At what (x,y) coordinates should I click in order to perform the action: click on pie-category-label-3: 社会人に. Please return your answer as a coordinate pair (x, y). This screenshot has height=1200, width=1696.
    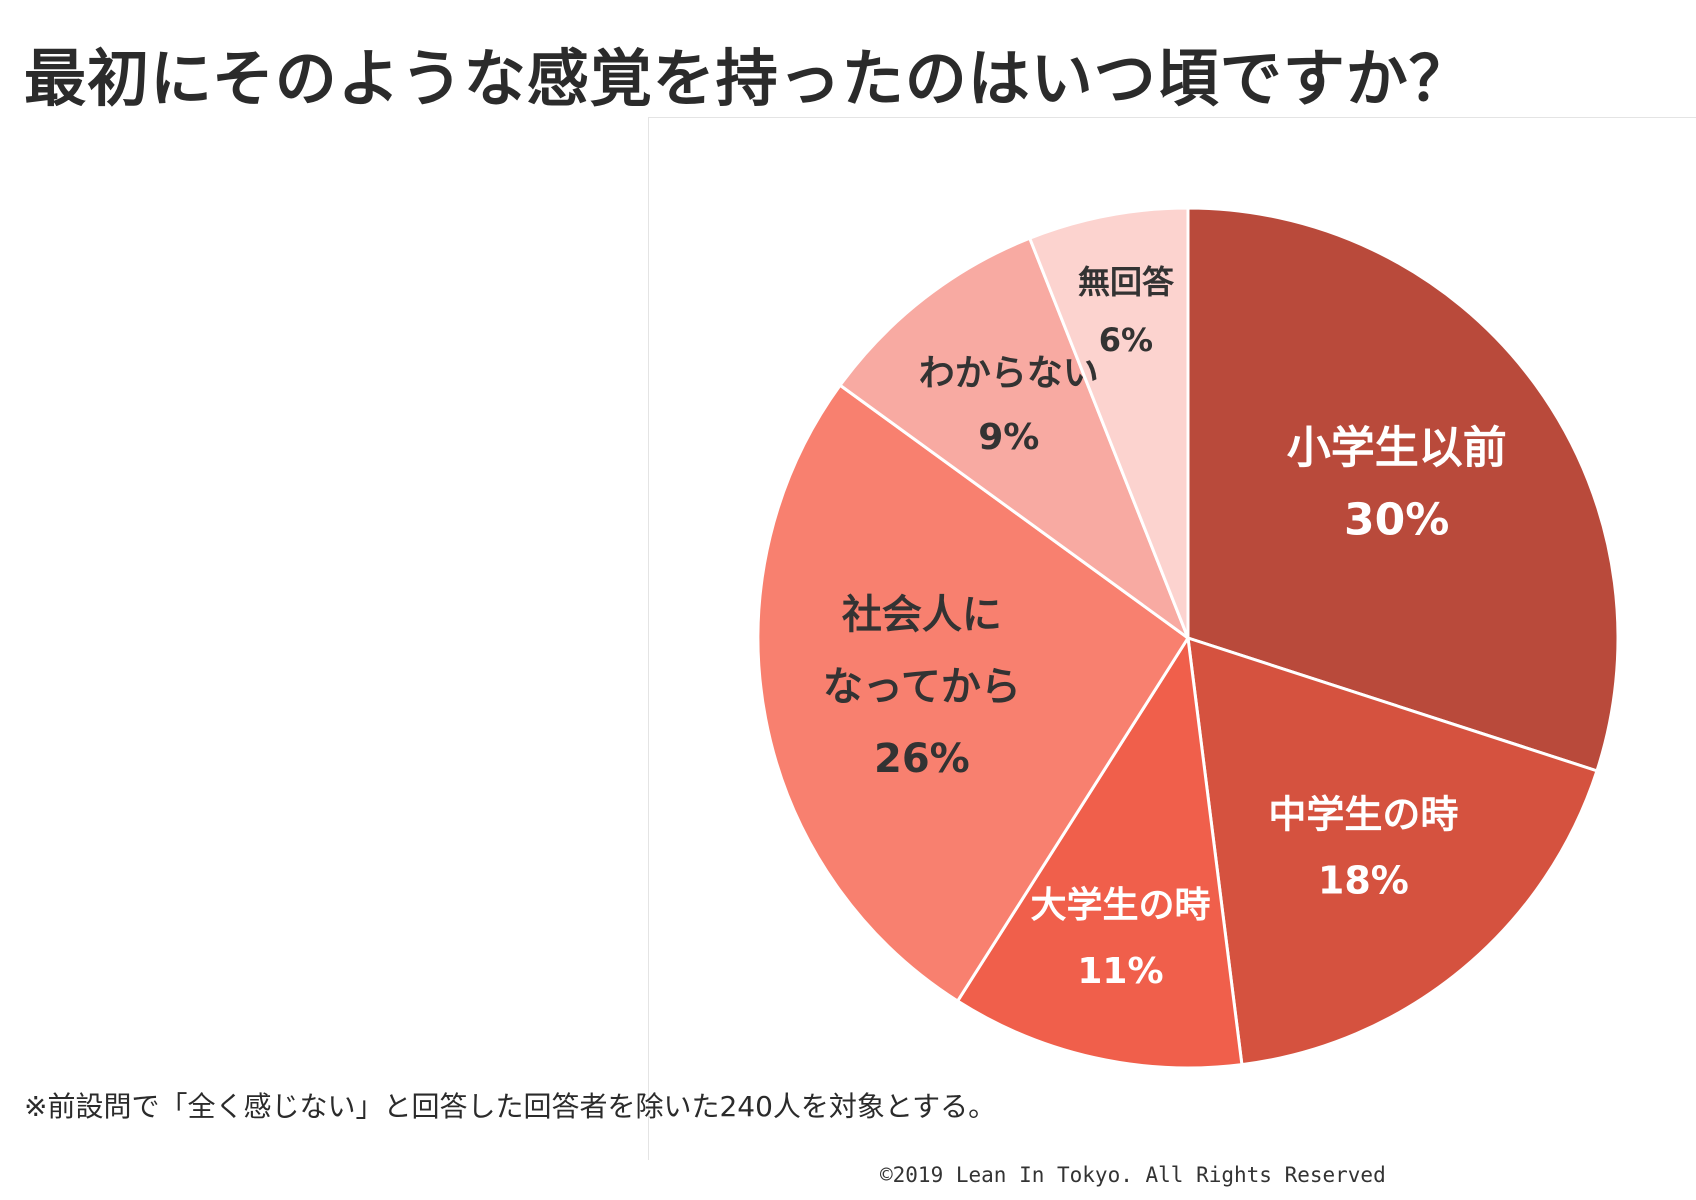
    Looking at the image, I should click on (922, 615).